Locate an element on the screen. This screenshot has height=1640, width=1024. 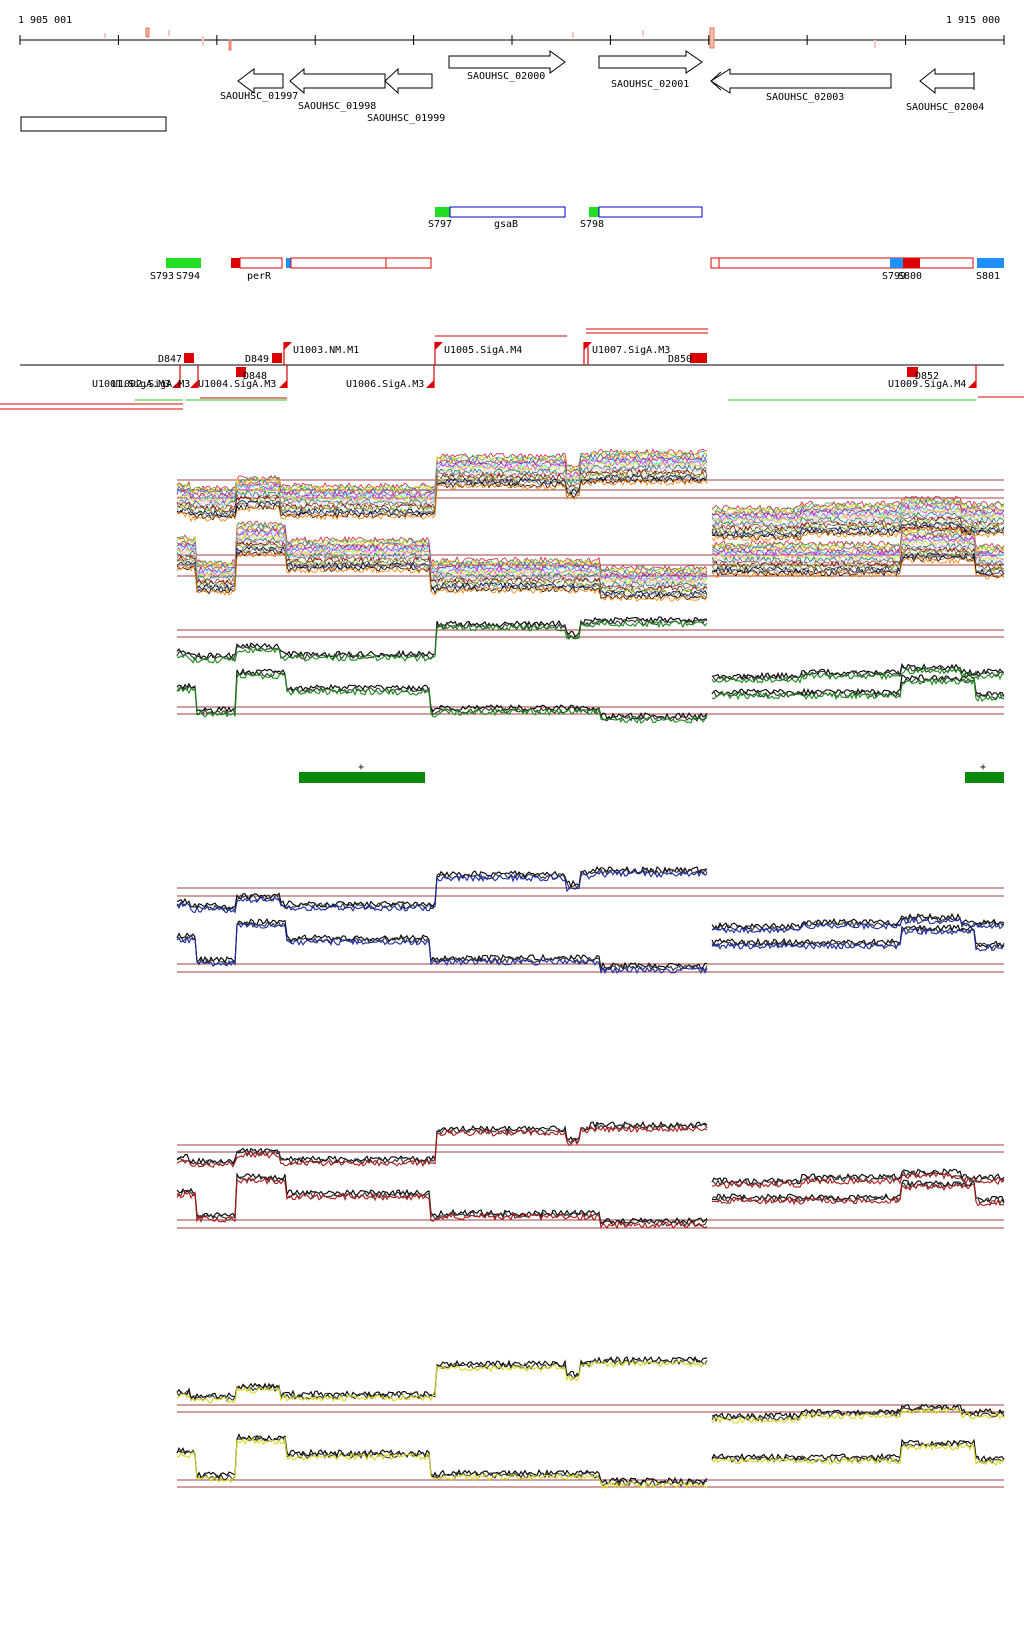
promoter-u1003: U1003.NM.M1 is located at coordinates (321, 353).